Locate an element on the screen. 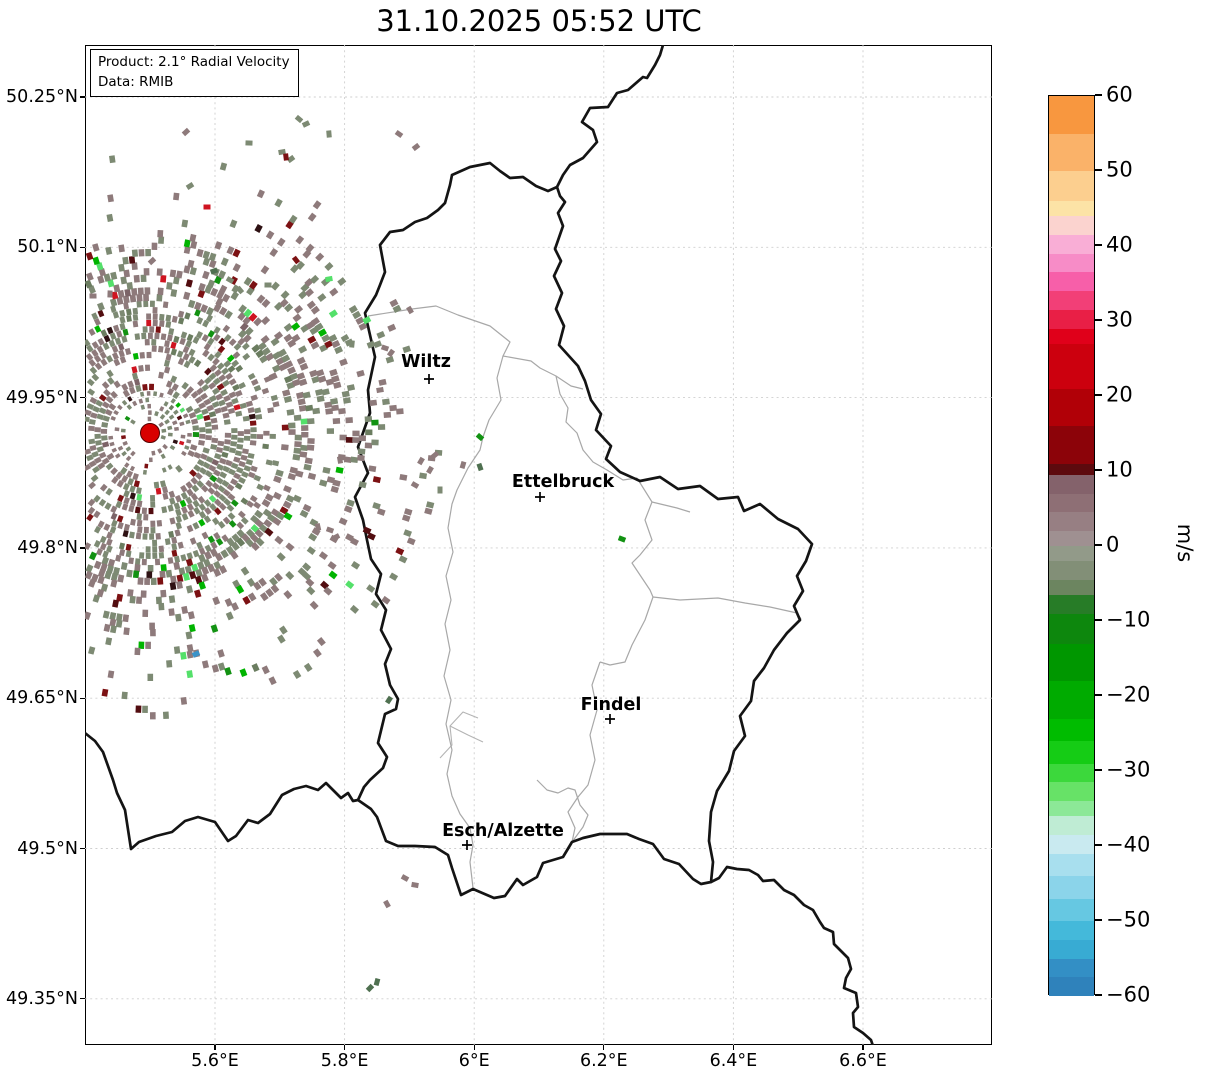 This screenshot has height=1081, width=1207. colorbar is located at coordinates (1071, 545).